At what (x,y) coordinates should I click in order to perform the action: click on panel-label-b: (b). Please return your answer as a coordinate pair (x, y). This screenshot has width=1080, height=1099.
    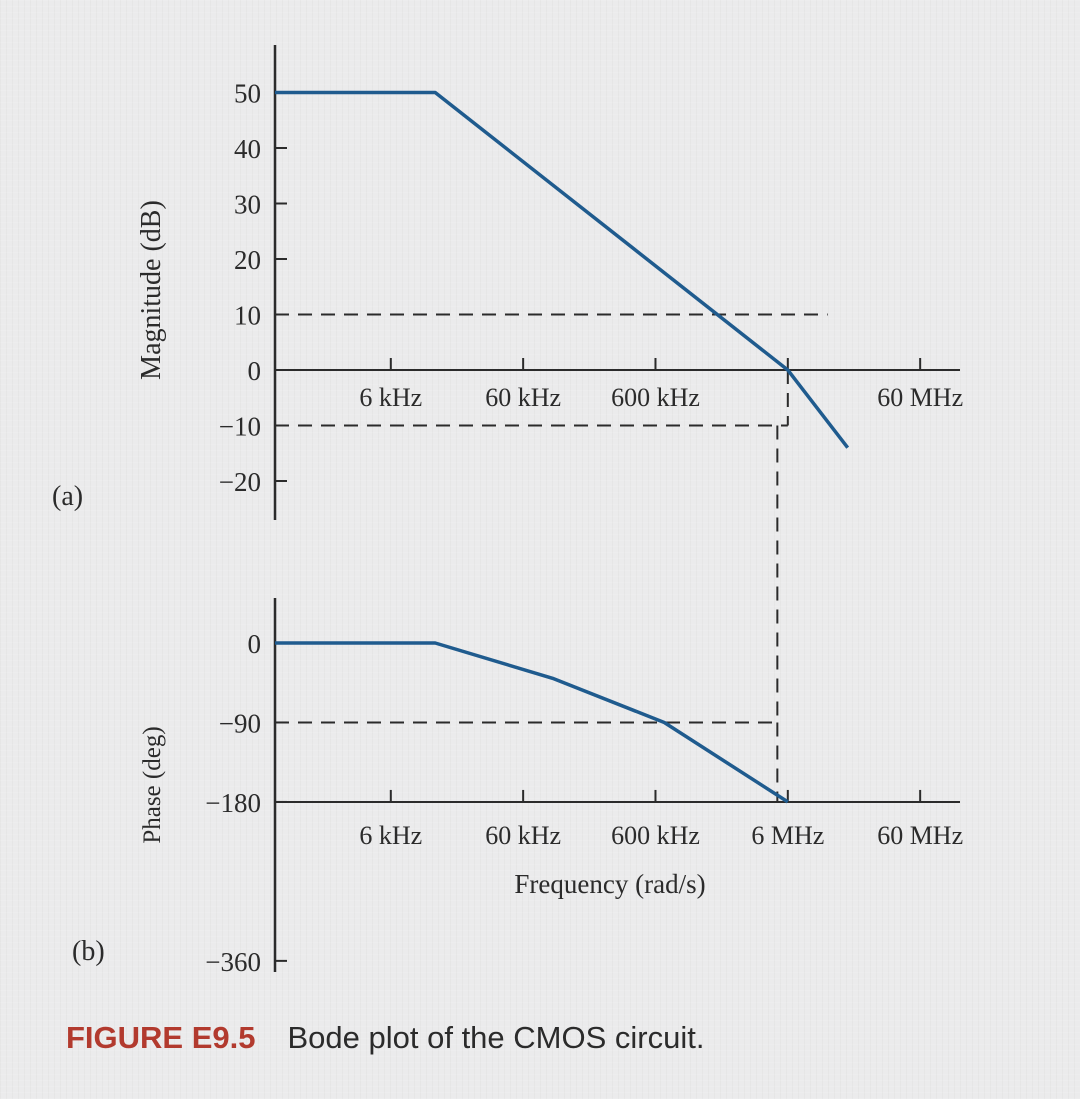
    Looking at the image, I should click on (88, 951).